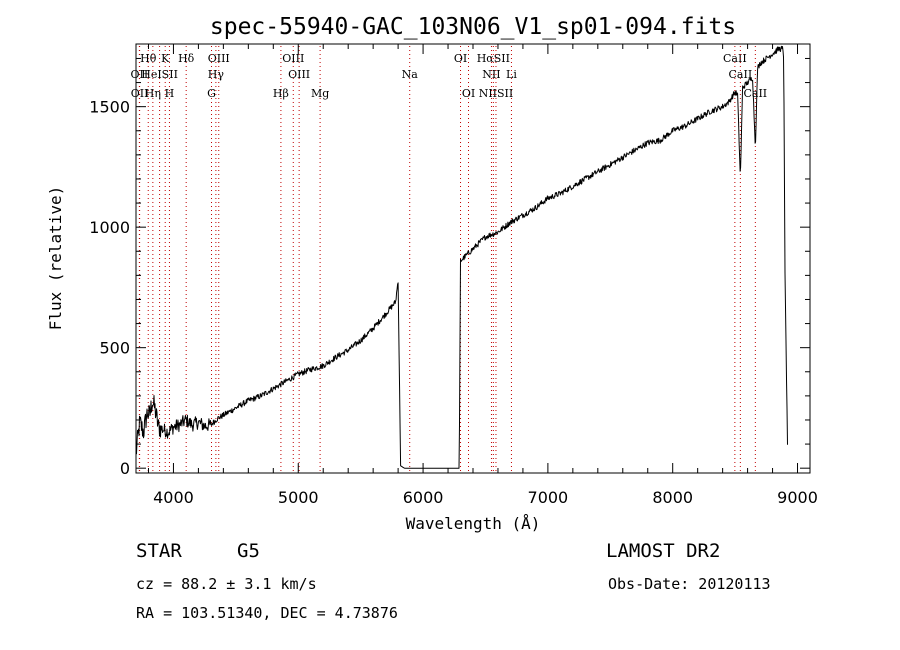  What do you see at coordinates (320, 93) in the screenshot?
I see `spectral-line-label: Mg` at bounding box center [320, 93].